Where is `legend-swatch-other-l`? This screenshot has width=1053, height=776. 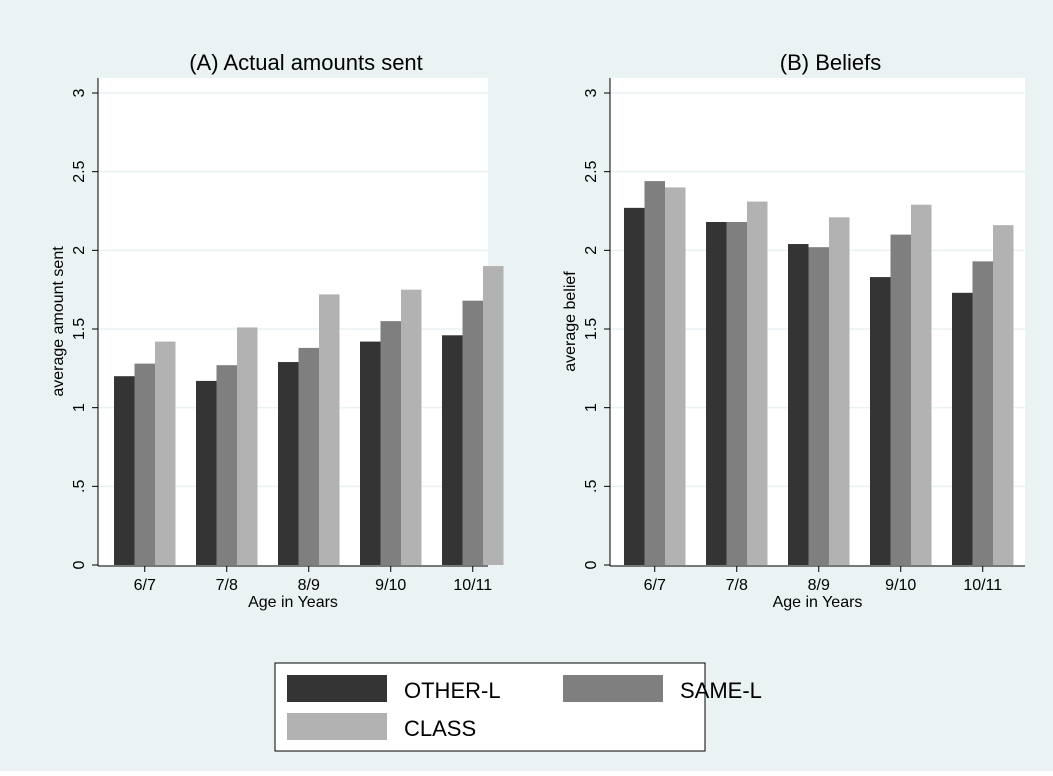
legend-swatch-other-l is located at coordinates (337, 688).